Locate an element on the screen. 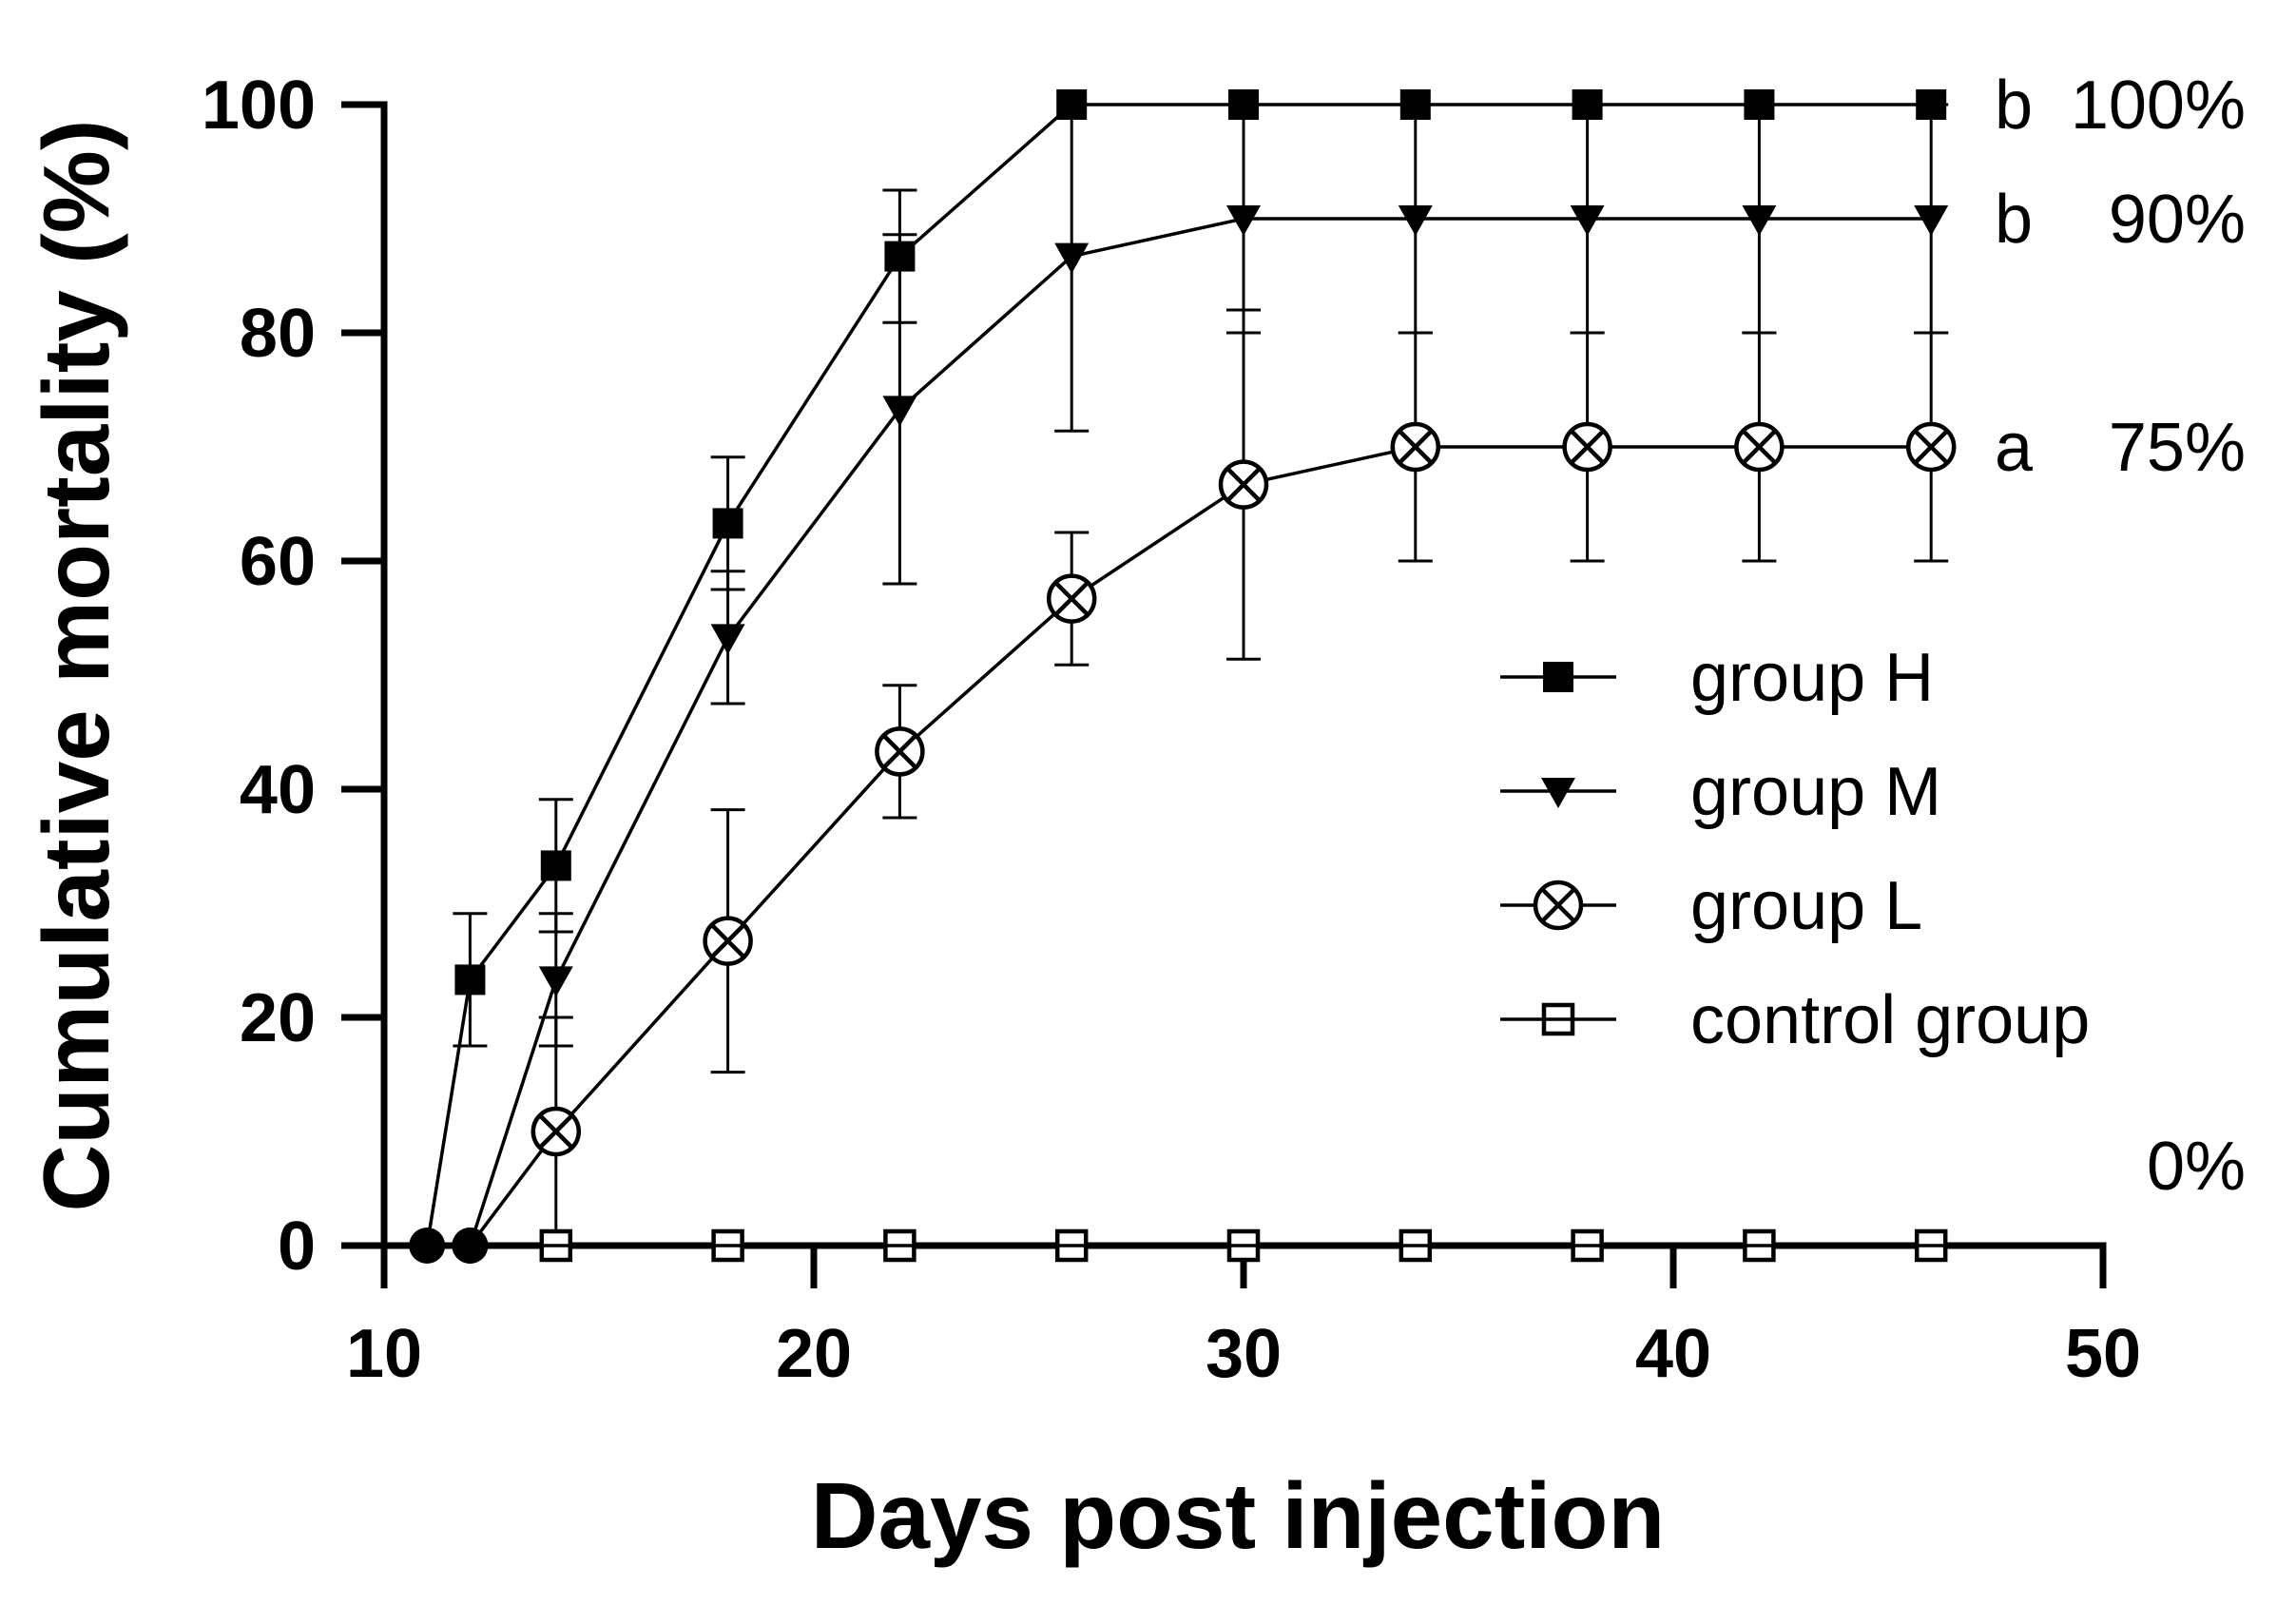 This screenshot has width=2296, height=1605. legend-label-group-h: group H is located at coordinates (1812, 678).